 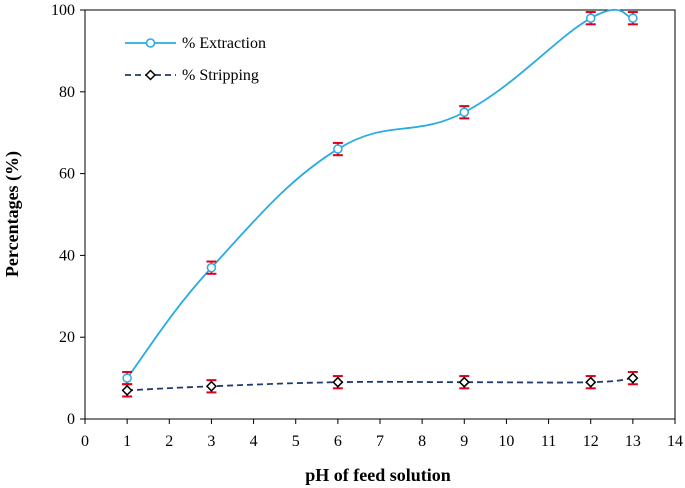 What do you see at coordinates (224, 43) in the screenshot?
I see `legend-label: % Extraction` at bounding box center [224, 43].